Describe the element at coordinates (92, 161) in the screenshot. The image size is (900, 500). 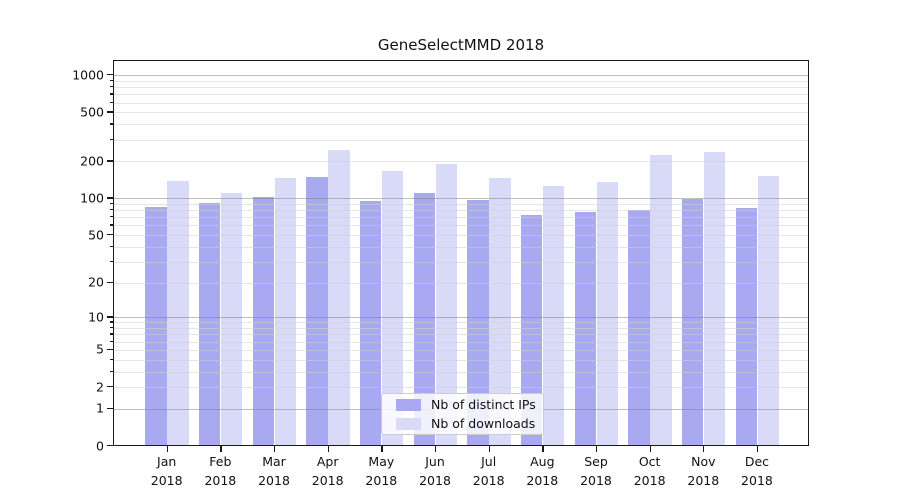
I see `y-tick-label: 200` at that location.